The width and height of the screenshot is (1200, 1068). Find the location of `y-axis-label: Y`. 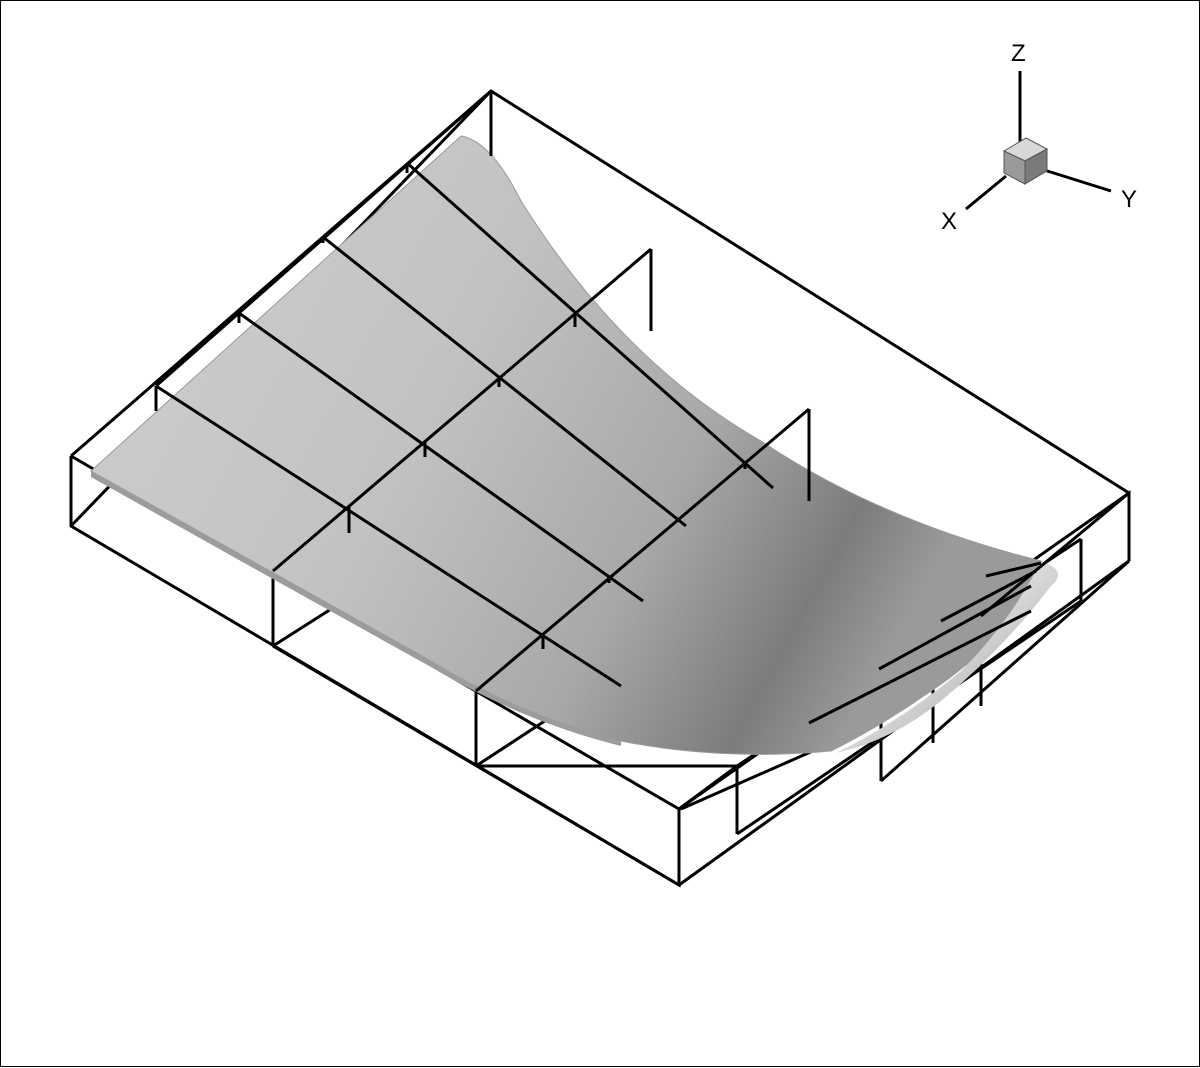

y-axis-label: Y is located at coordinates (1129, 199).